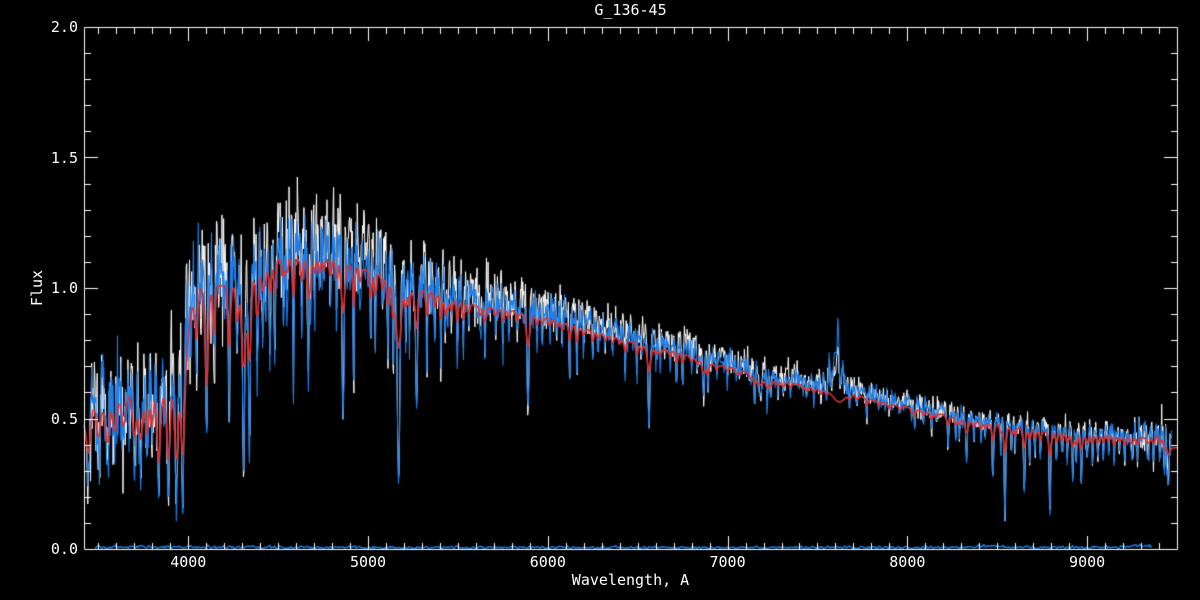  I want to click on y-tick-label-0.5: 0.5, so click(64, 418).